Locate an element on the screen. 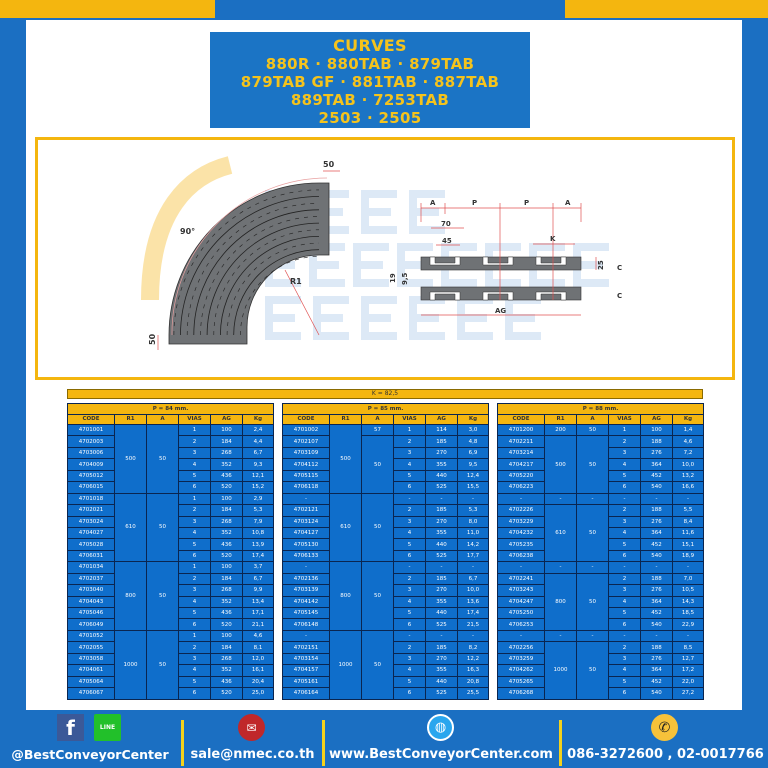 Image resolution: width=768 pixels, height=768 pixels. kg-cell: 3,0 is located at coordinates (473, 430).